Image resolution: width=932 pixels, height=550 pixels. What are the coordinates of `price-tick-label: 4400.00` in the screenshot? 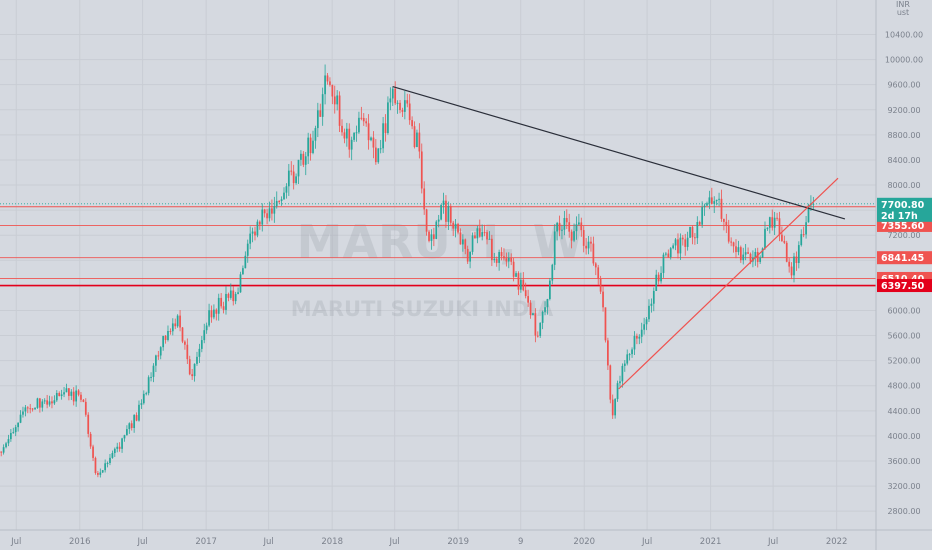 It's located at (903, 411).